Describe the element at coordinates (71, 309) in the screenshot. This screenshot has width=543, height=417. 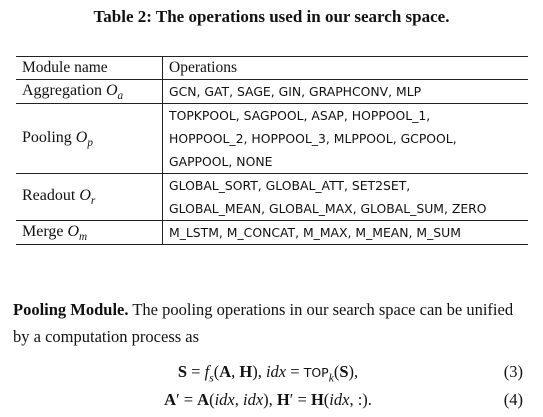
I see `paragraph-heading: Pooling Module.` at that location.